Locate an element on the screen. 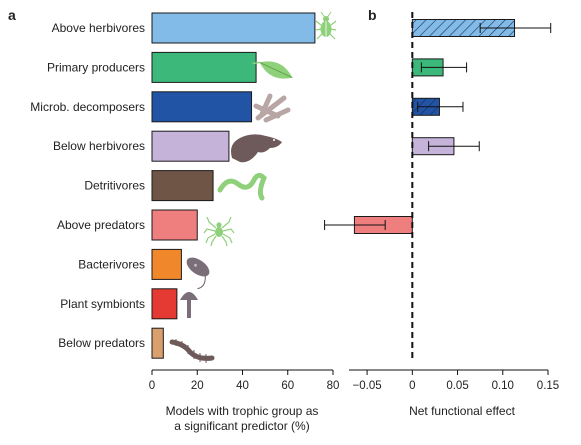 This screenshot has height=445, width=581. panel-a-tick-label-0: 0 is located at coordinates (152, 386).